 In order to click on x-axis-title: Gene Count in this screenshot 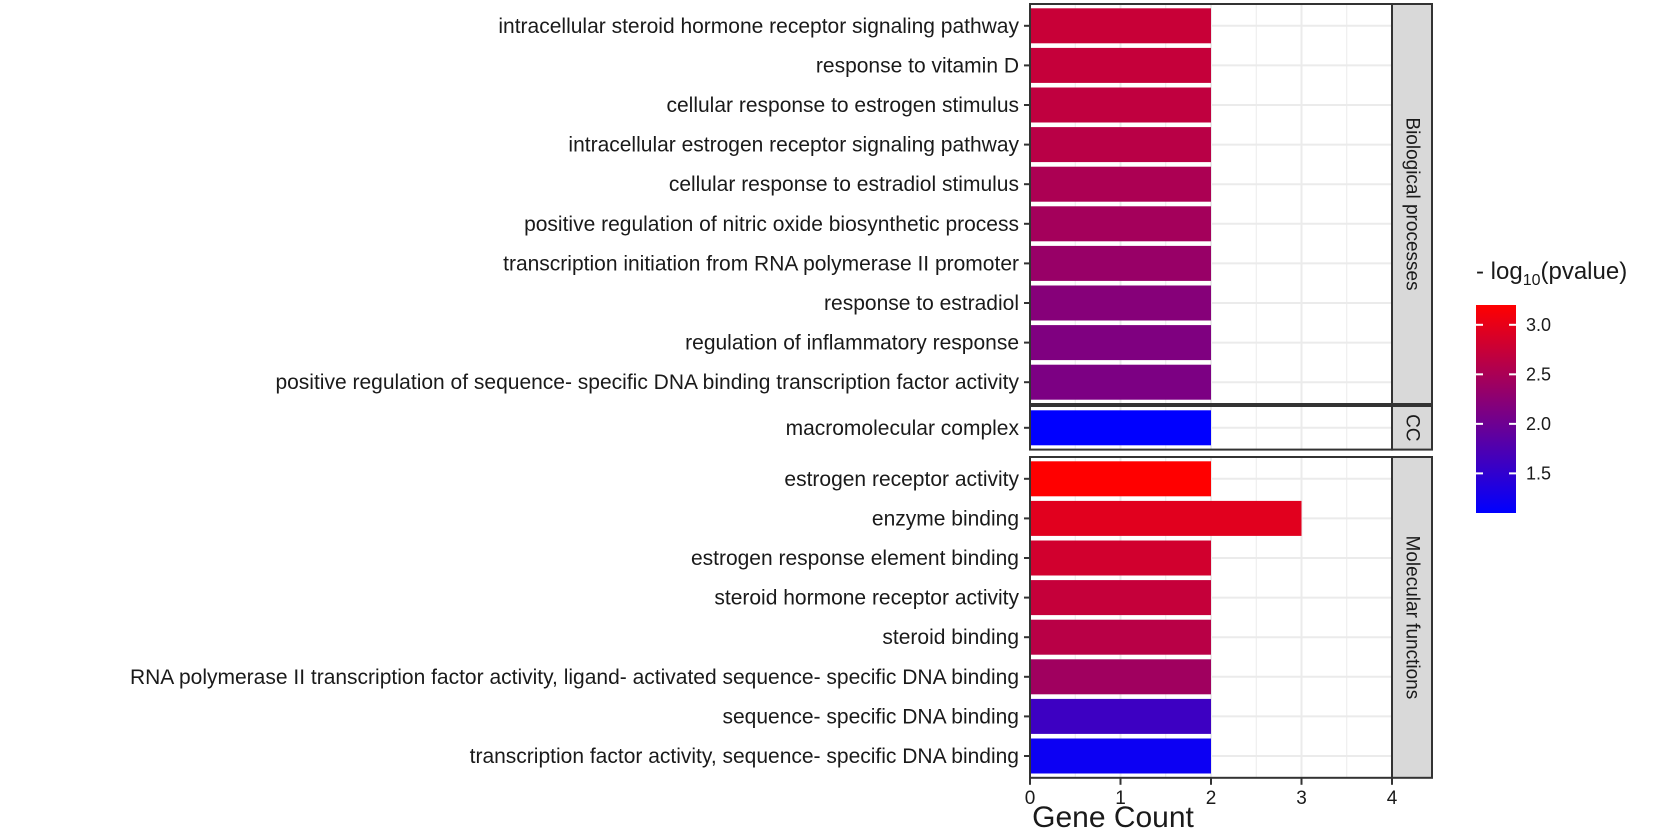, I will do `click(1113, 817)`.